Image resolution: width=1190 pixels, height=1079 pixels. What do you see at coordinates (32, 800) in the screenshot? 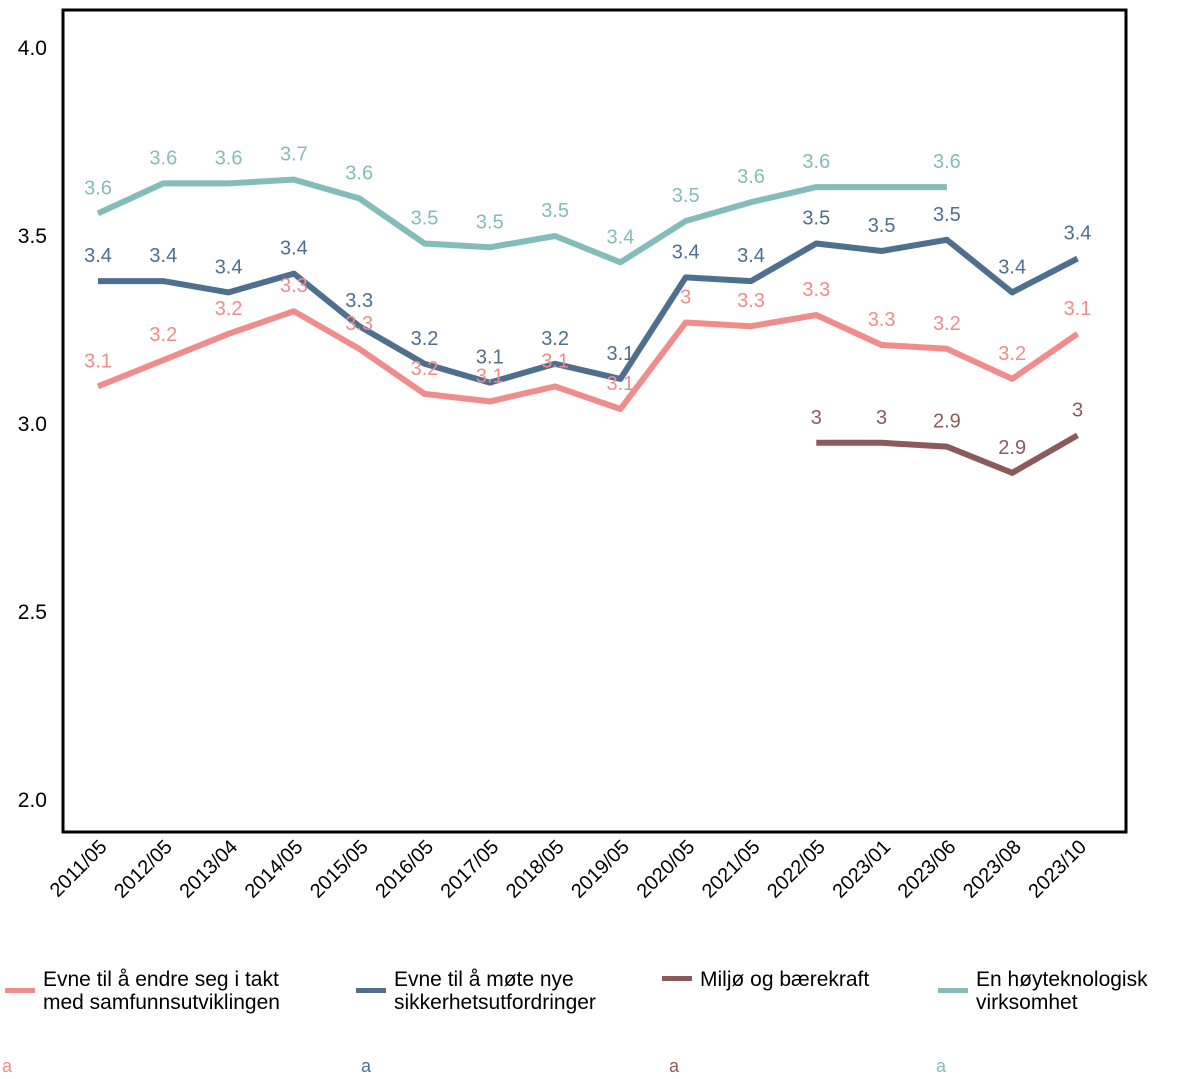
I see `y-tick-label: 2.0` at bounding box center [32, 800].